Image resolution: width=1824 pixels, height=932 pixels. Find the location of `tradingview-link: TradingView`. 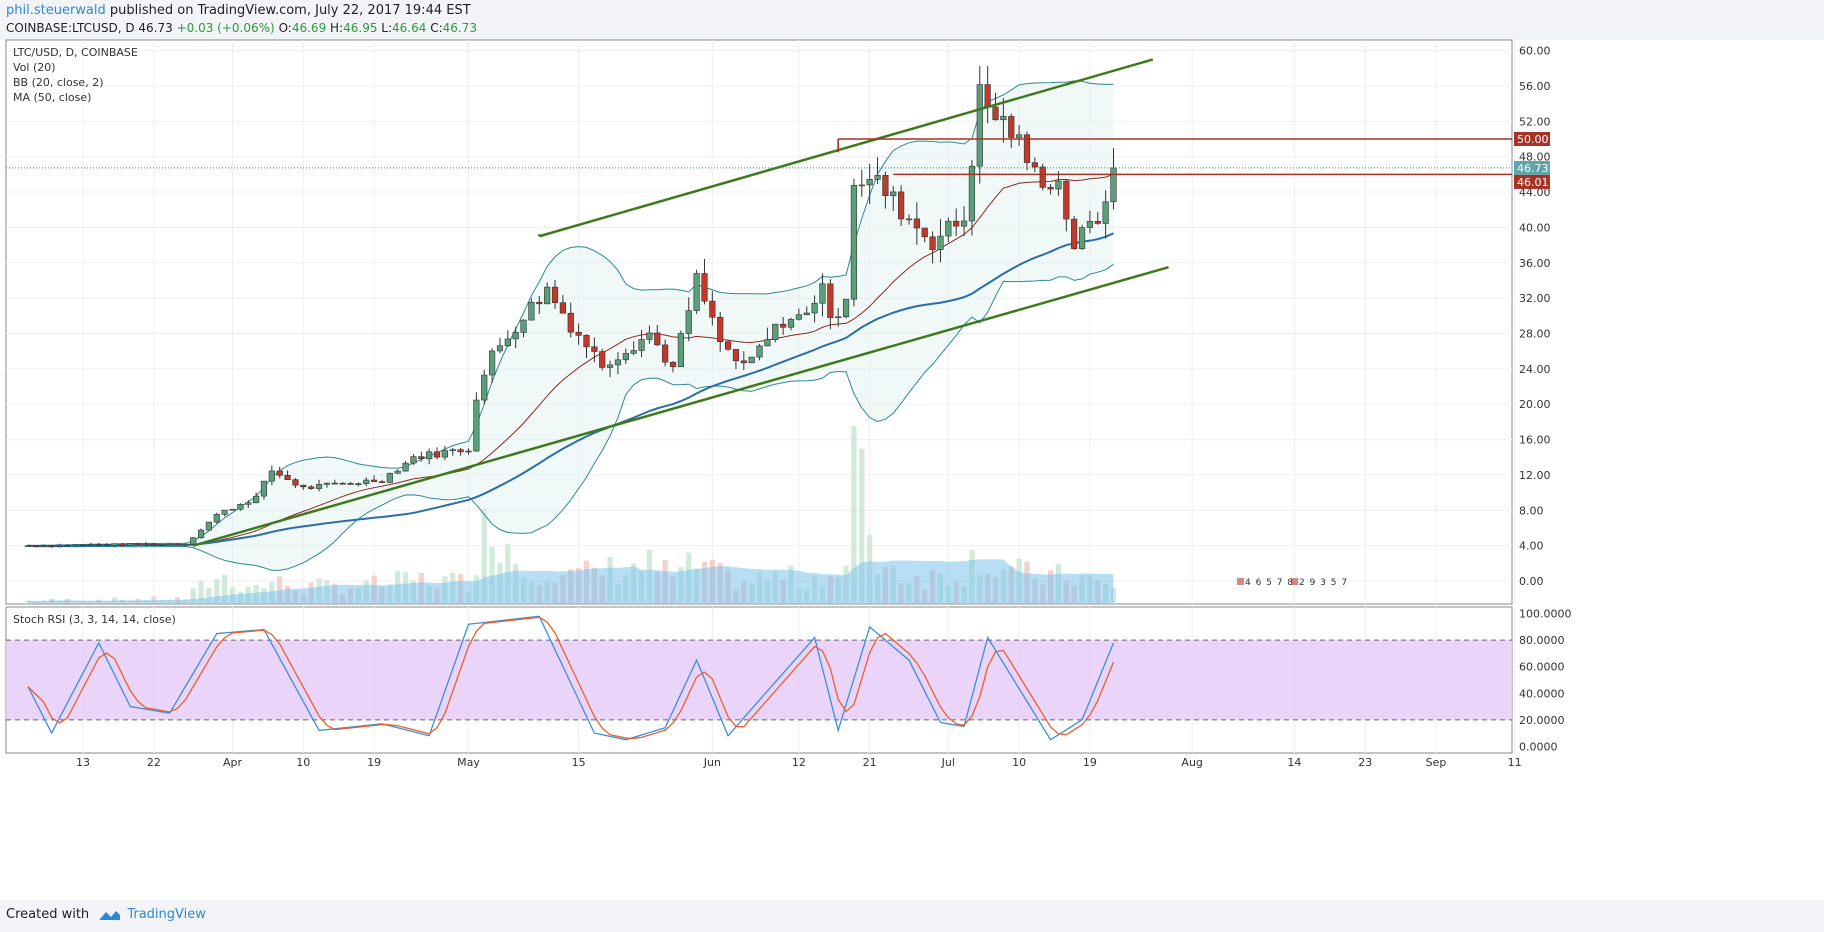

tradingview-link: TradingView is located at coordinates (166, 914).